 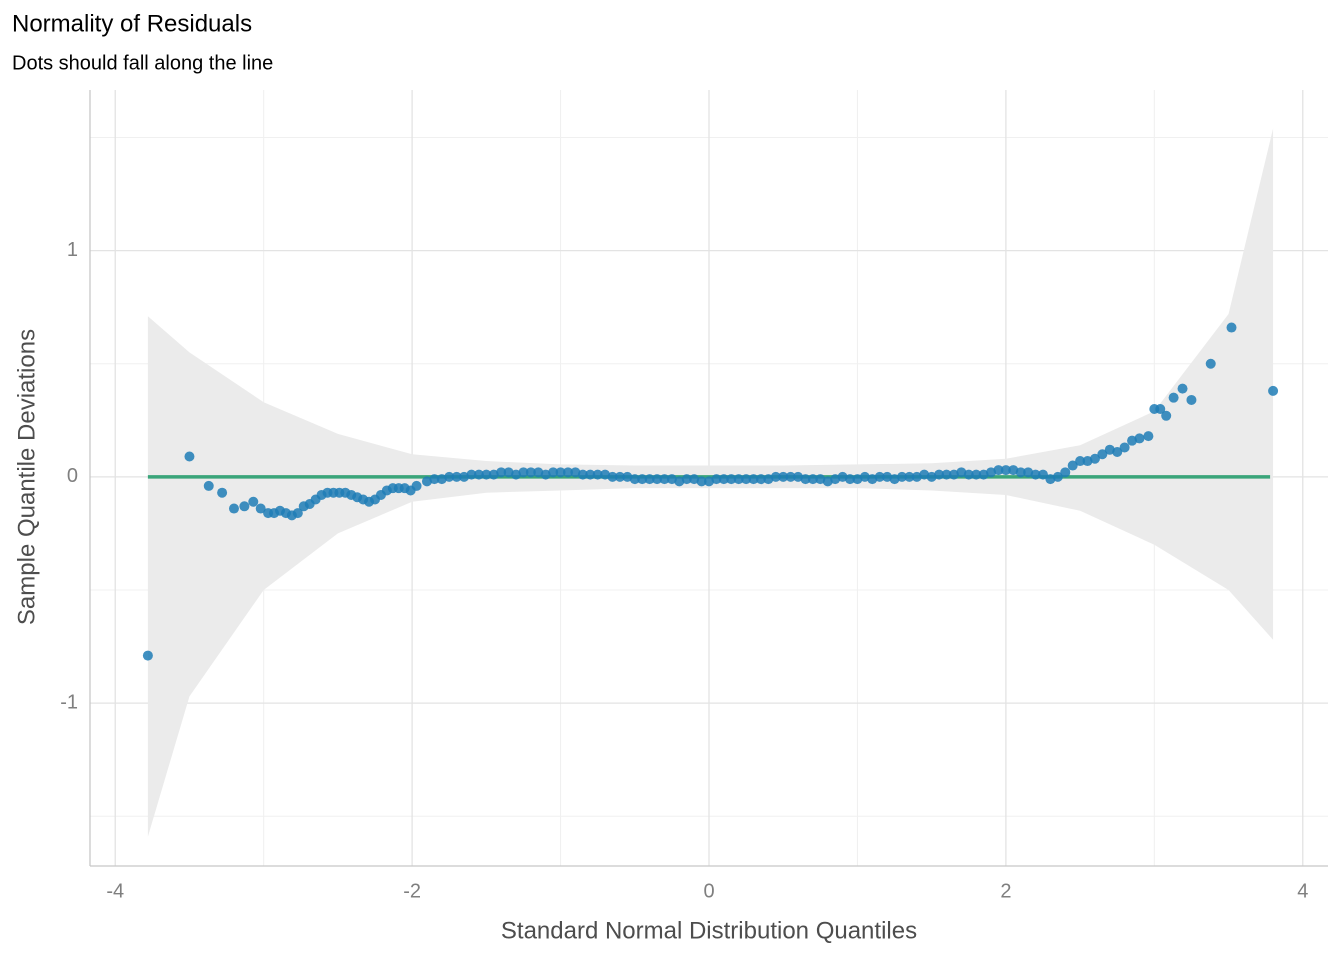 What do you see at coordinates (69, 702) in the screenshot?
I see `y-tick-label: -1` at bounding box center [69, 702].